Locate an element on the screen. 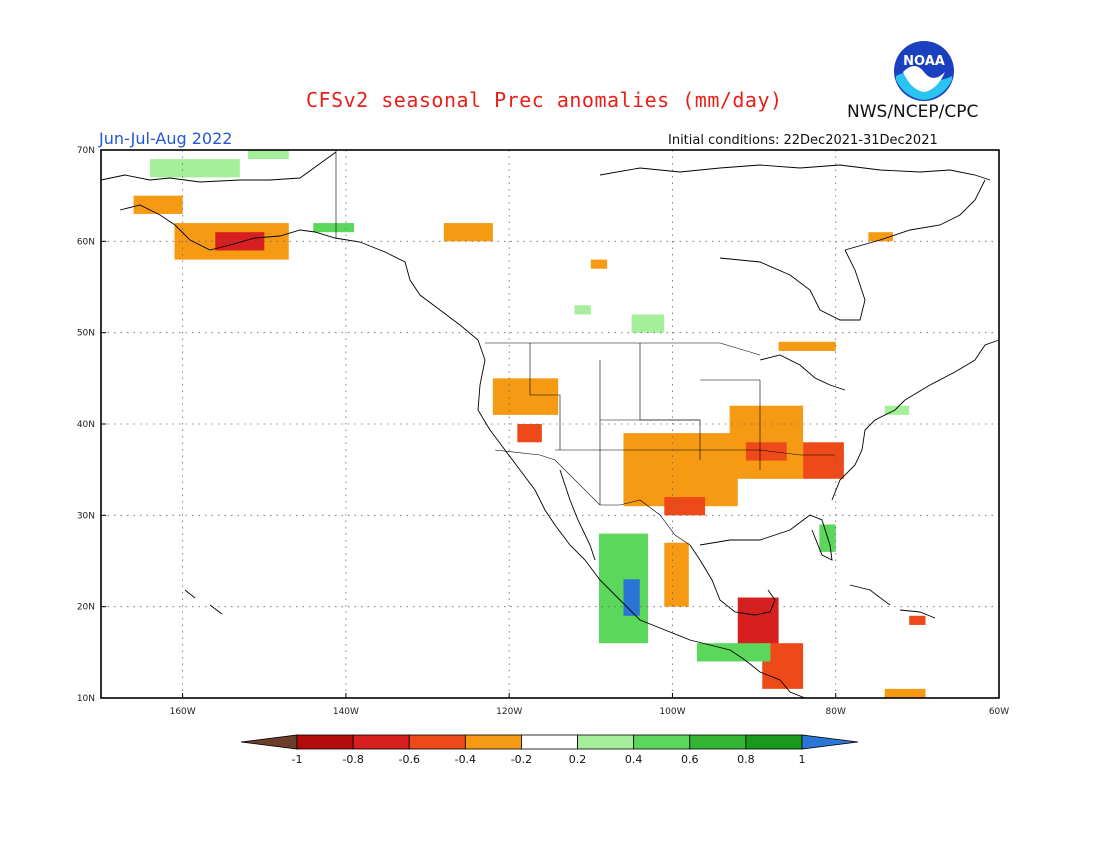  colorbar: -1 -0.8 -0.6 -0.4 -0.2 0.2 0.4 0.6 0.8 1 is located at coordinates (549, 750).